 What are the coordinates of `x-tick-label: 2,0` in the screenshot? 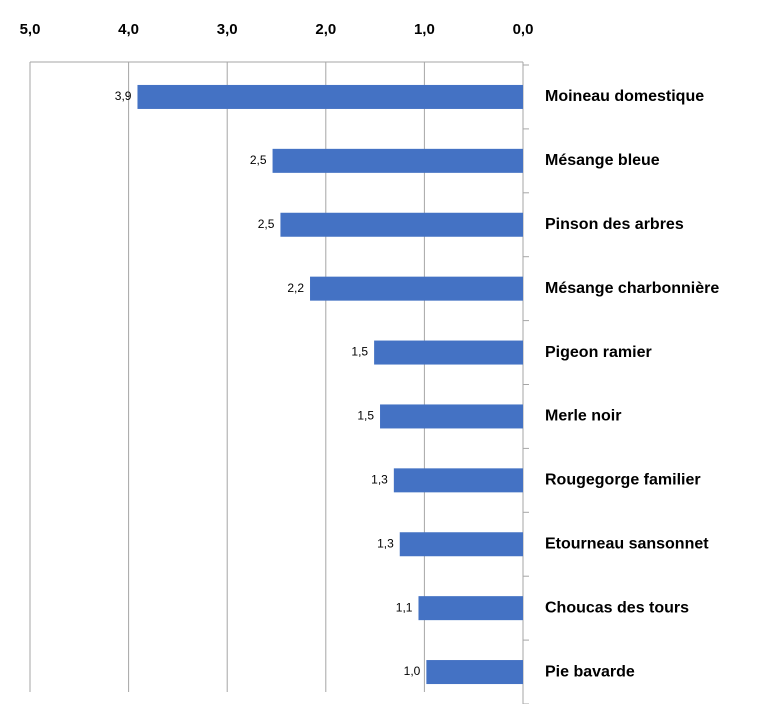 It's located at (325, 29).